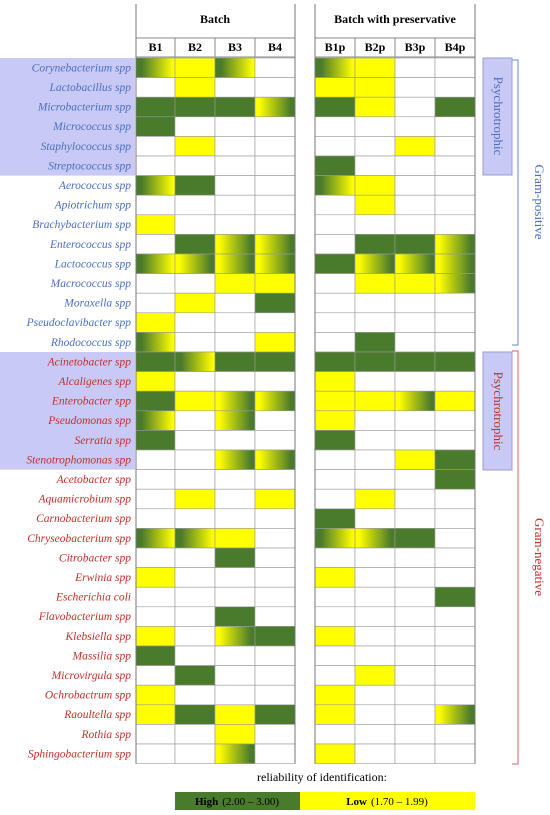 This screenshot has height=815, width=550. I want to click on psychro-box, so click(497, 116).